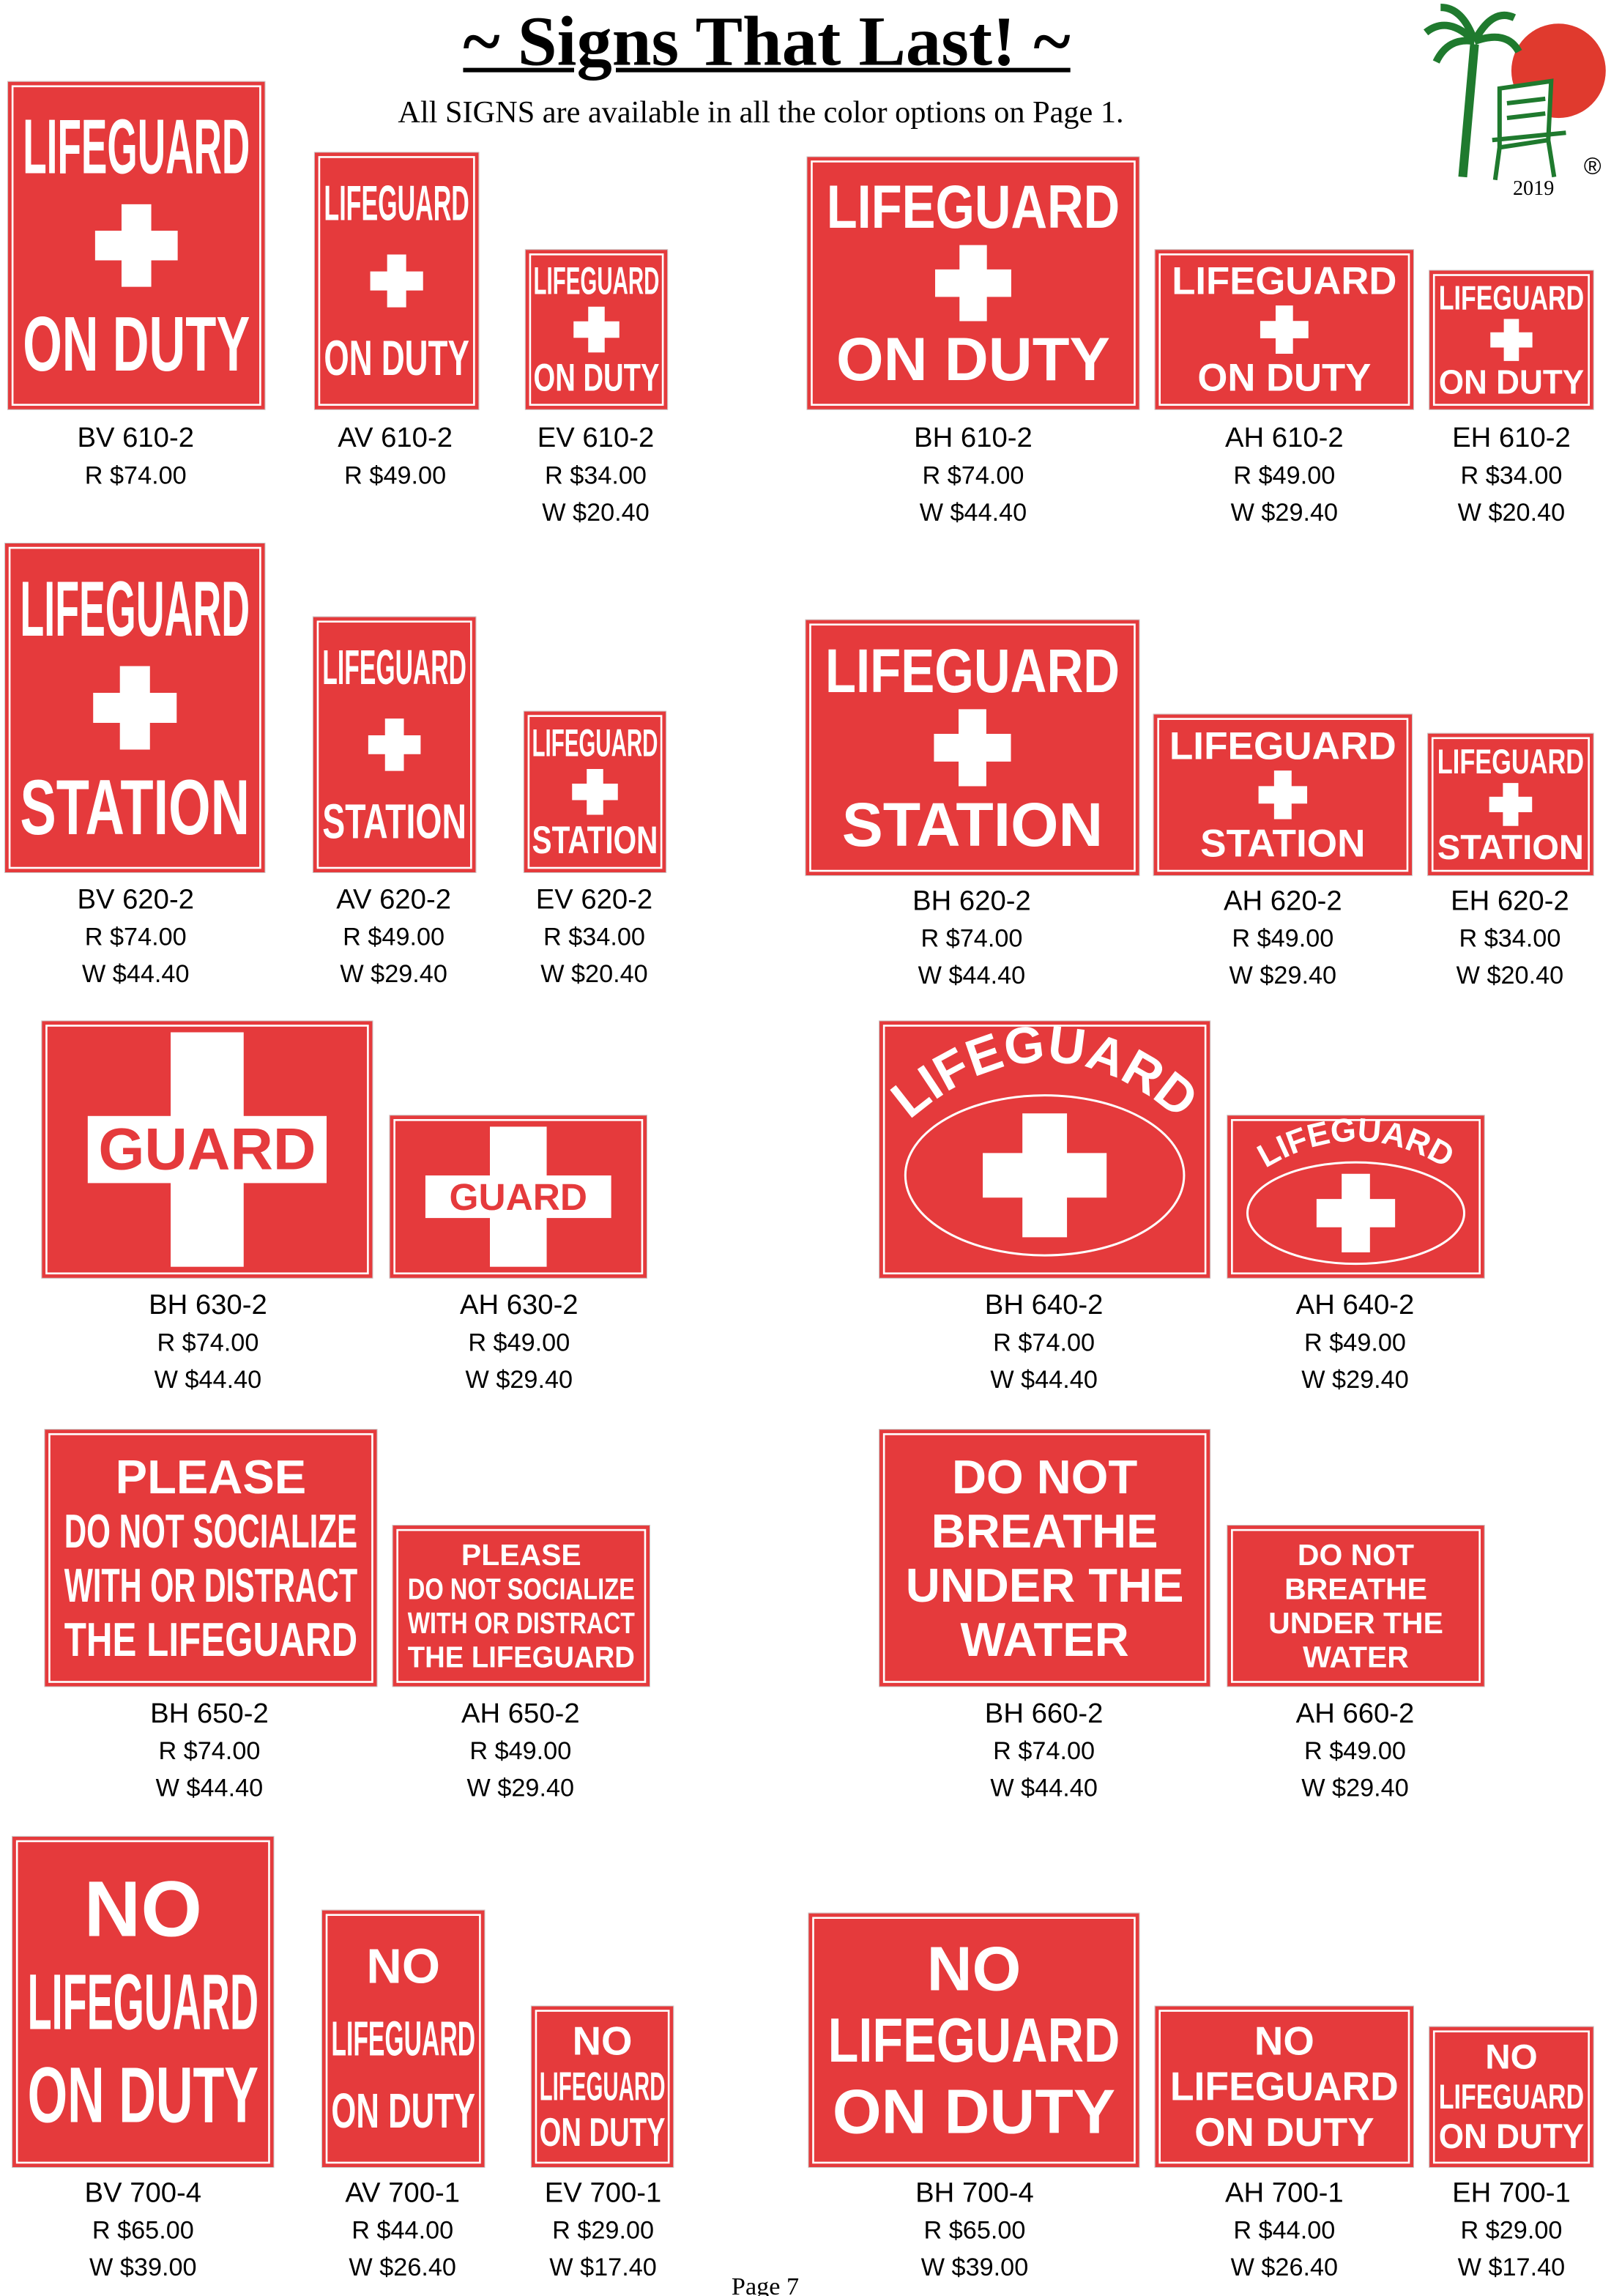 The image size is (1622, 2296). Describe the element at coordinates (603, 2194) in the screenshot. I see `product-code: EV 700-1` at that location.